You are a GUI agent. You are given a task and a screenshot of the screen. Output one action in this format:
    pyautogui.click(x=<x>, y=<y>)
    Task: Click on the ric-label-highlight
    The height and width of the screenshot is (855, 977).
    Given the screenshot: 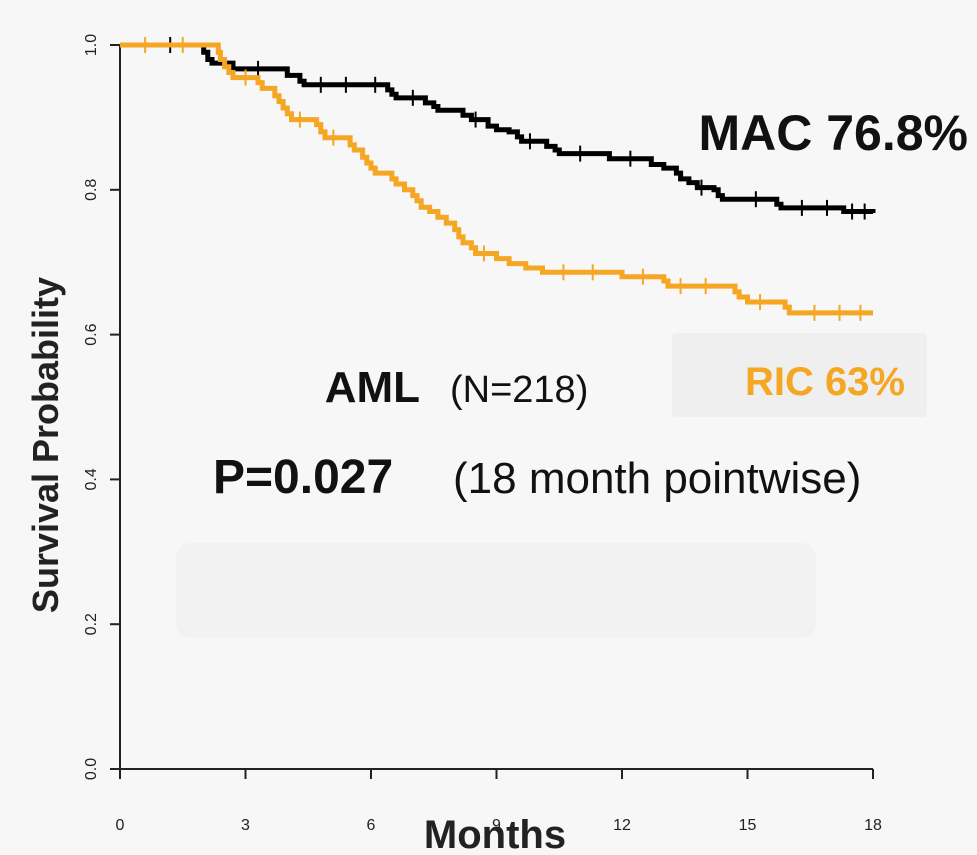 What is the action you would take?
    pyautogui.click(x=799, y=375)
    